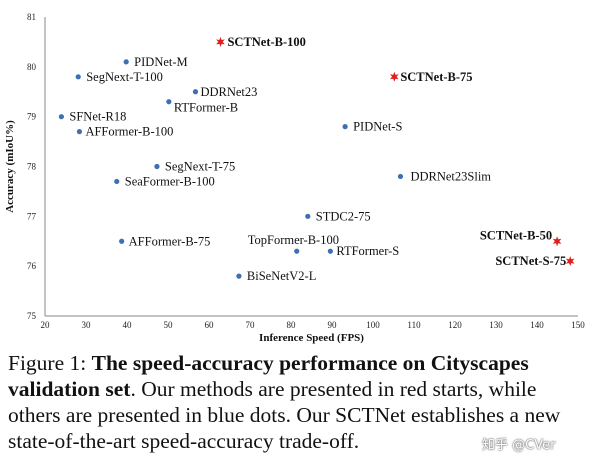 Image resolution: width=600 pixels, height=470 pixels. I want to click on baseline-point-label: RTFormer-S, so click(367, 251).